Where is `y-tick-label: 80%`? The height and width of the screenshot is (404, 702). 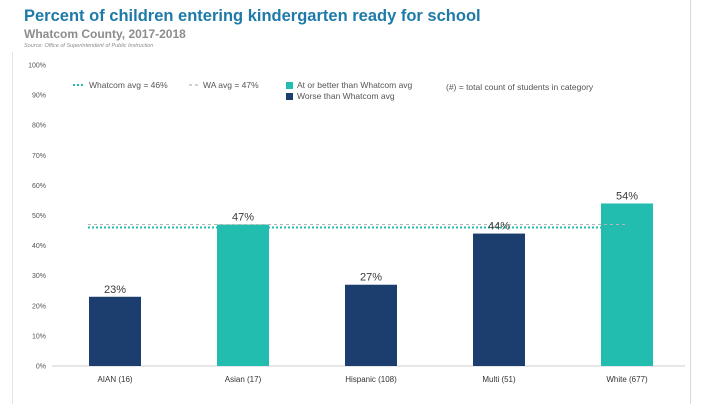
y-tick-label: 80% is located at coordinates (39, 126).